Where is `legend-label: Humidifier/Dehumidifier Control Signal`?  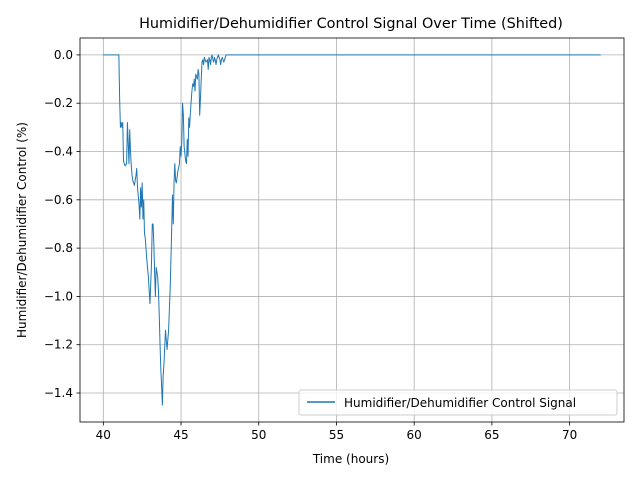 legend-label: Humidifier/Dehumidifier Control Signal is located at coordinates (460, 403).